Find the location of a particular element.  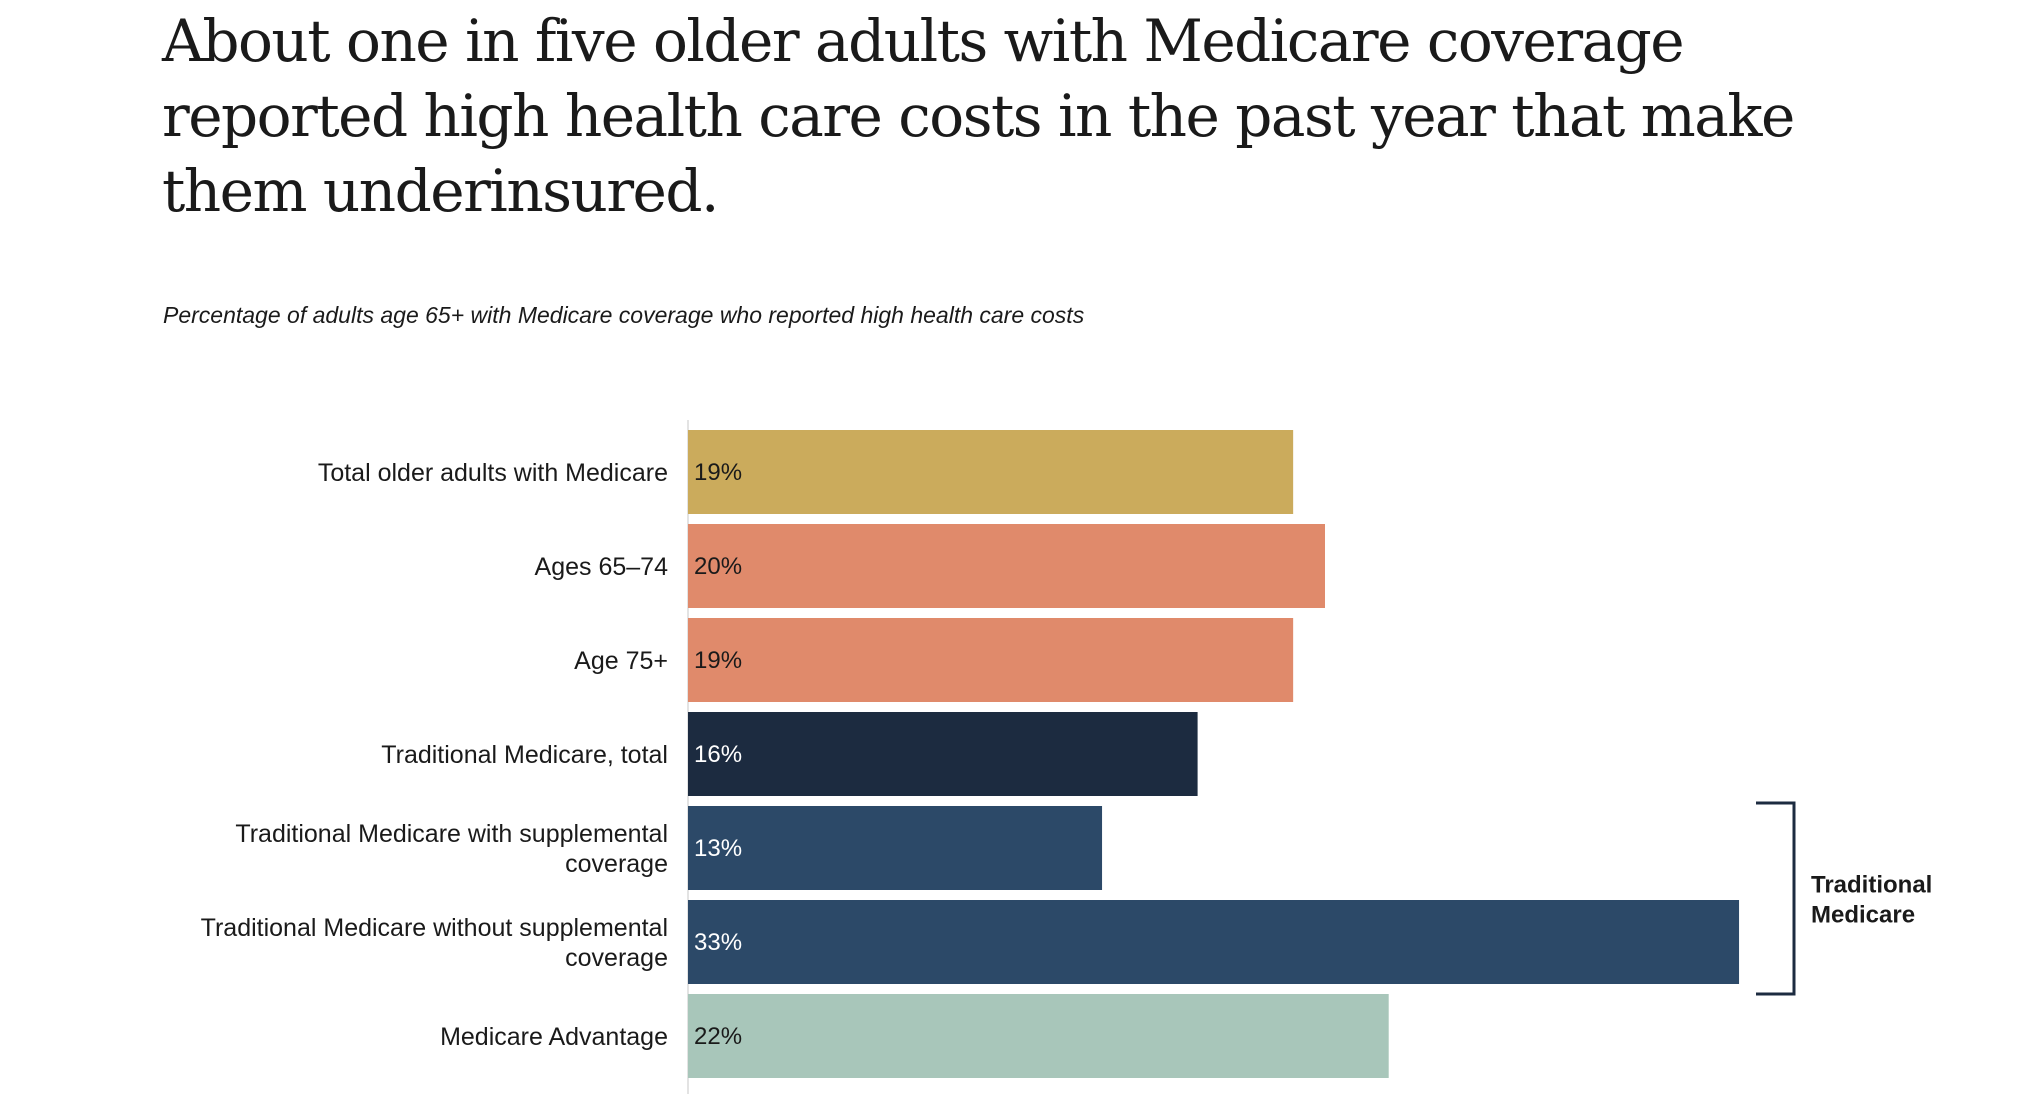

bar-row: Traditional Medicare, total 16% is located at coordinates (789, 754).